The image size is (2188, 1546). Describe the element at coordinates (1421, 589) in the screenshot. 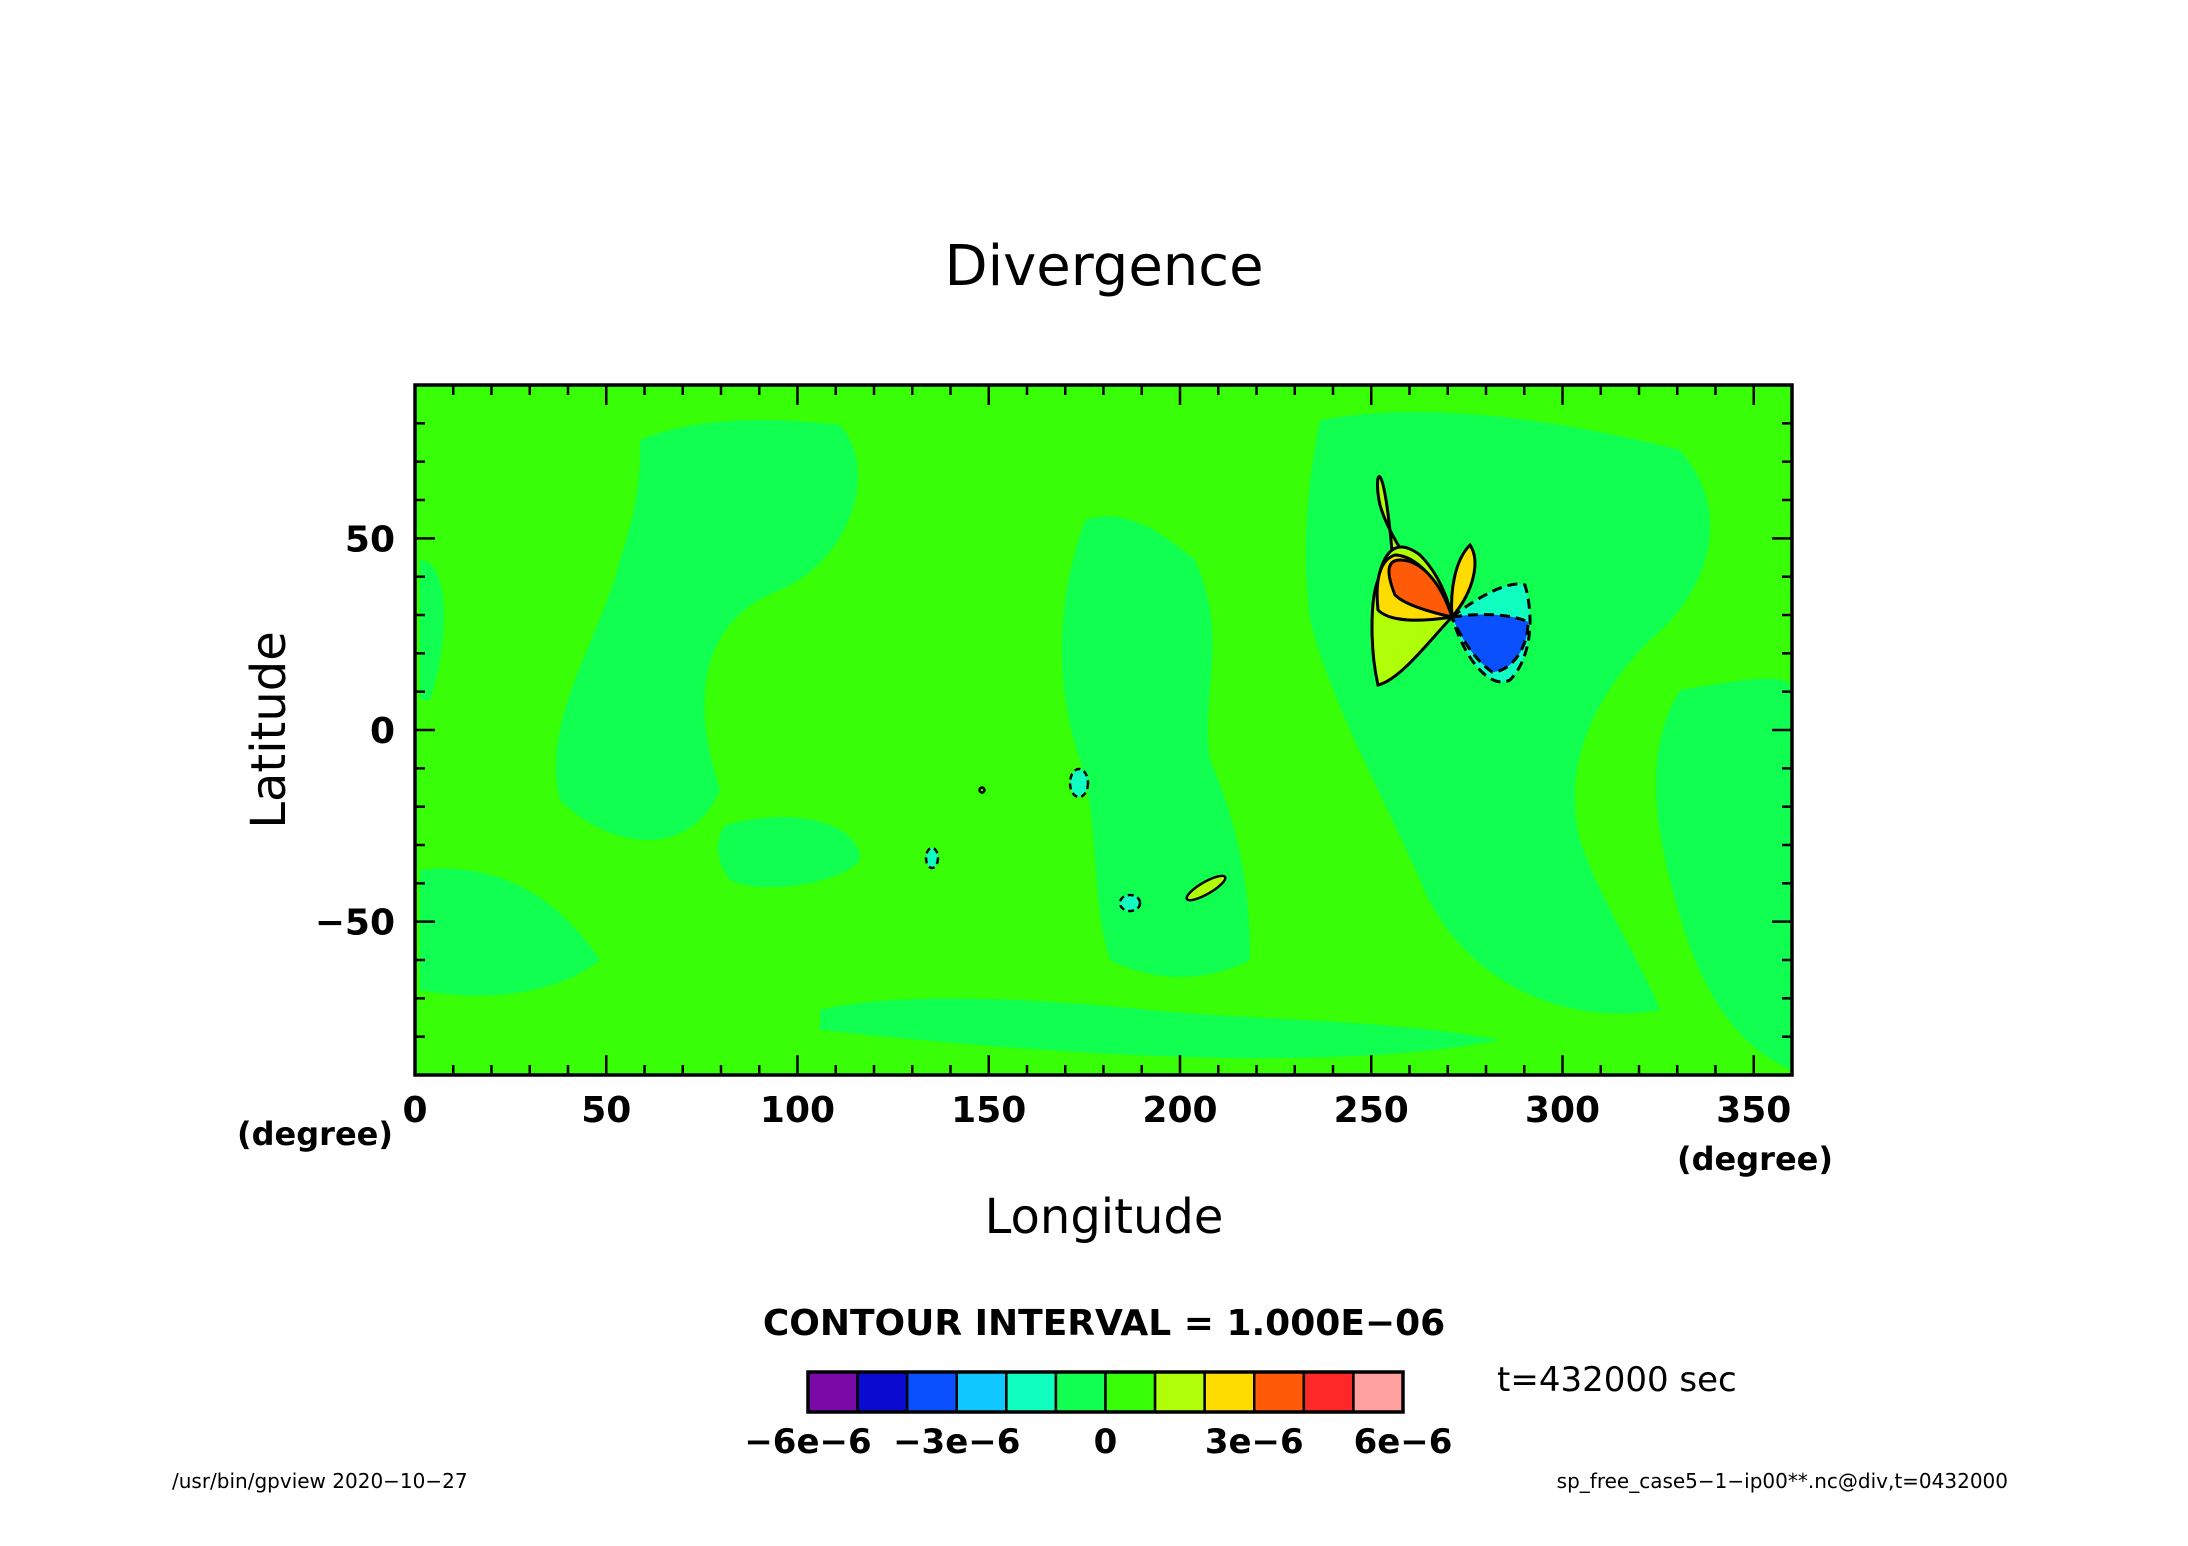

I see `dipole-positive-4e6` at that location.